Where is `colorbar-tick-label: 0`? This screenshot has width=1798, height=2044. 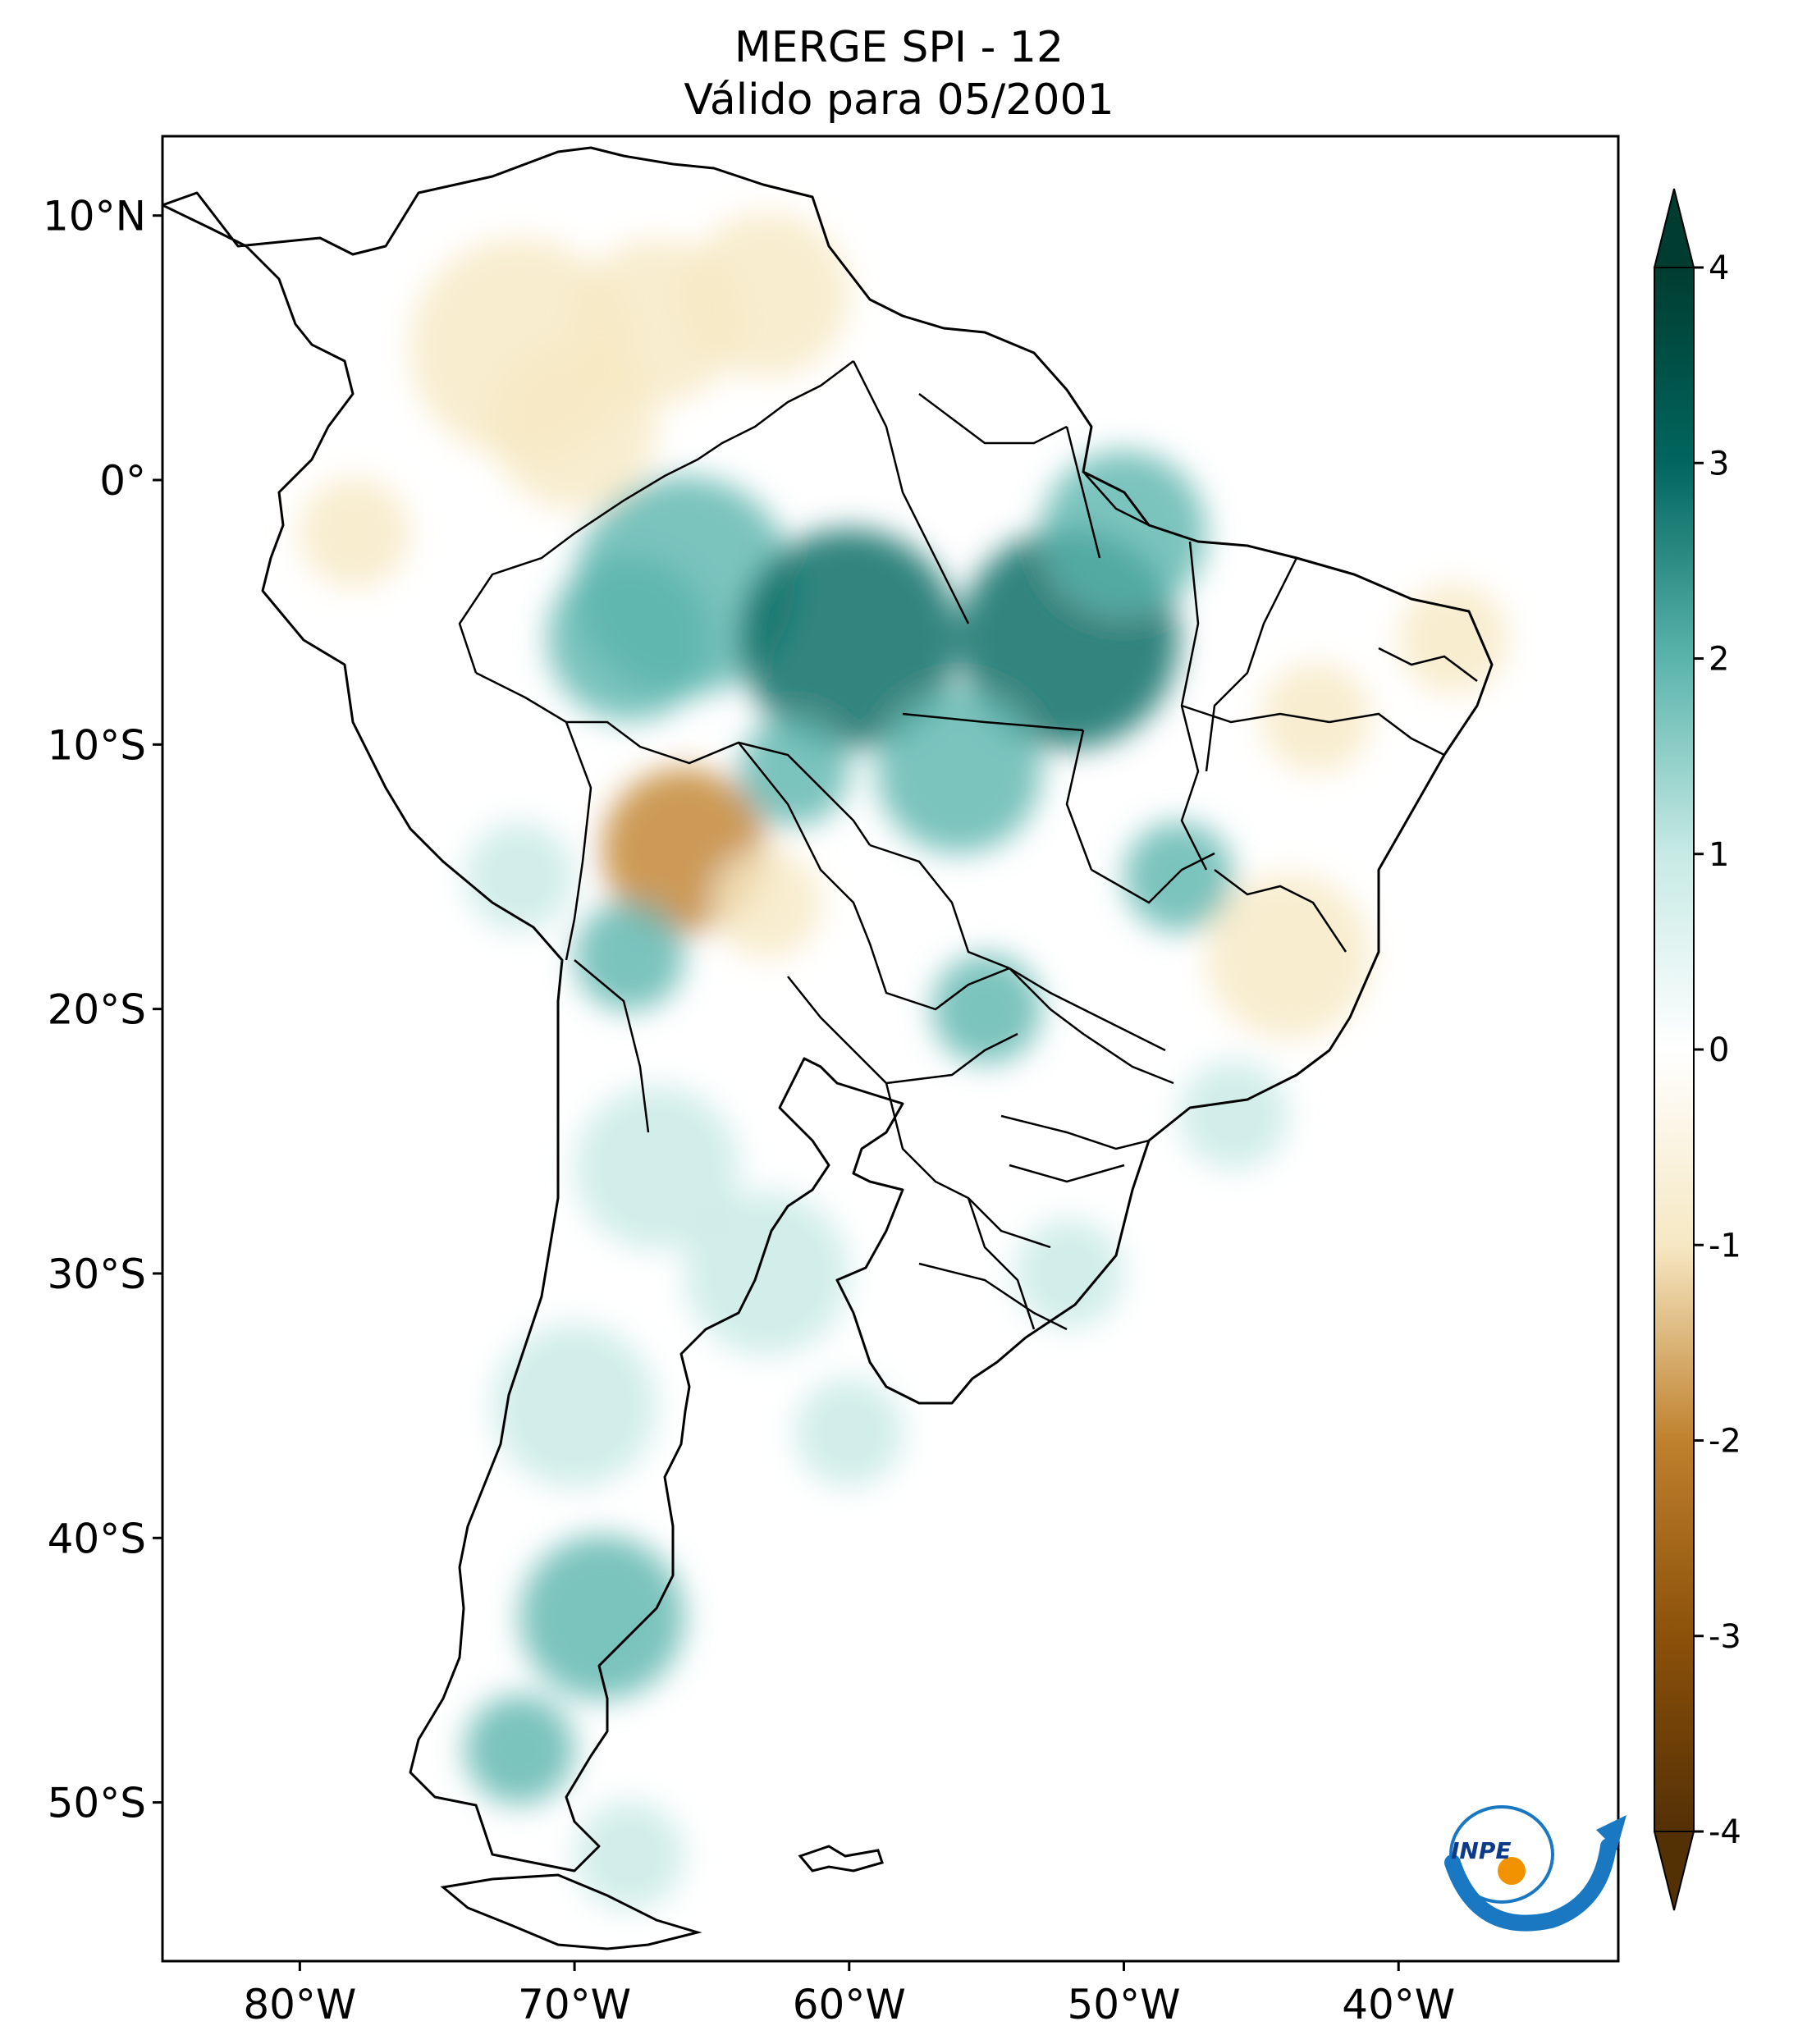
colorbar-tick-label: 0 is located at coordinates (1719, 1050).